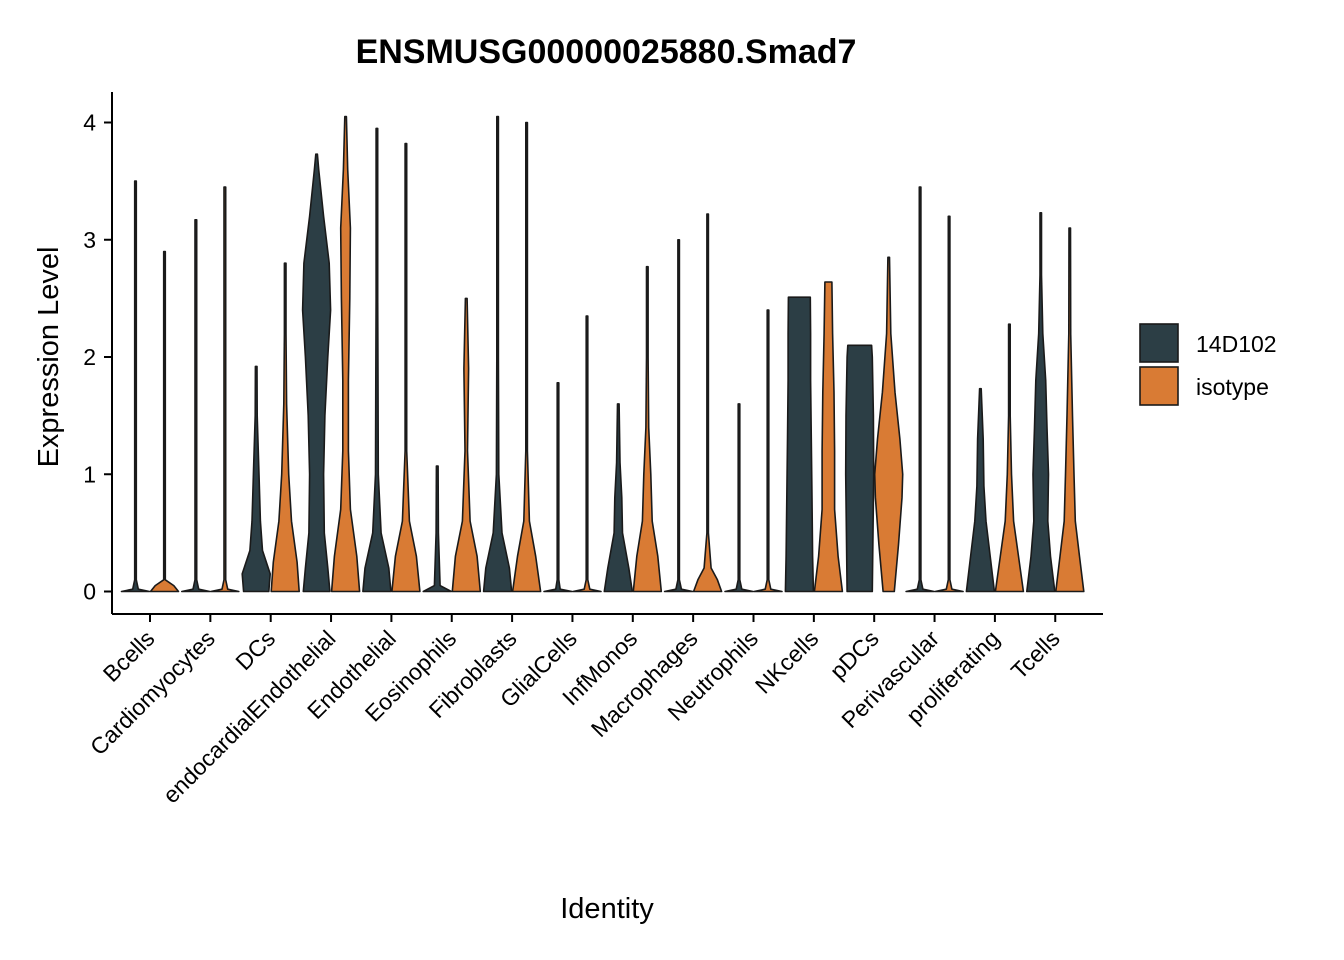 The image size is (1344, 960). What do you see at coordinates (377, 360) in the screenshot?
I see `violin-Endothelial-14D102` at bounding box center [377, 360].